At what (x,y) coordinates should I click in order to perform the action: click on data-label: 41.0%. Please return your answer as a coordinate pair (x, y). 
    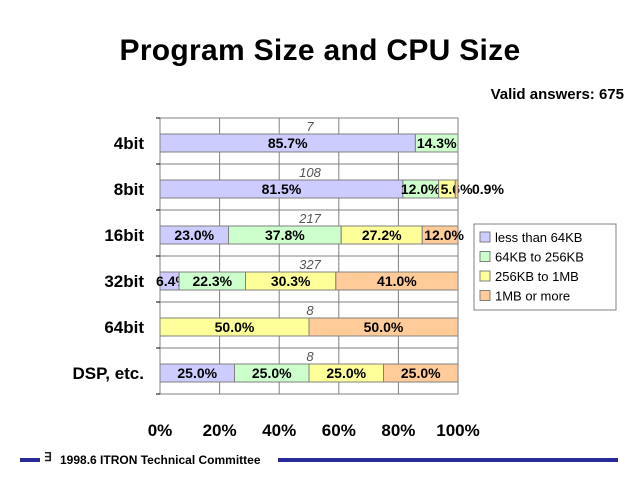
    Looking at the image, I should click on (397, 281).